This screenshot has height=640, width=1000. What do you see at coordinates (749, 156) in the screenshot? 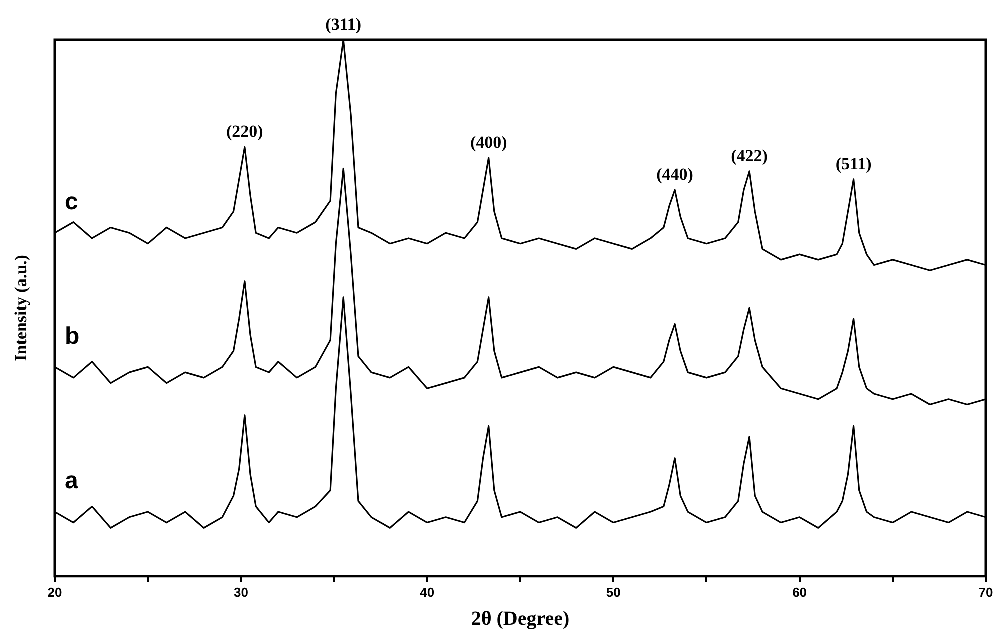
I see `annotation: (422)` at bounding box center [749, 156].